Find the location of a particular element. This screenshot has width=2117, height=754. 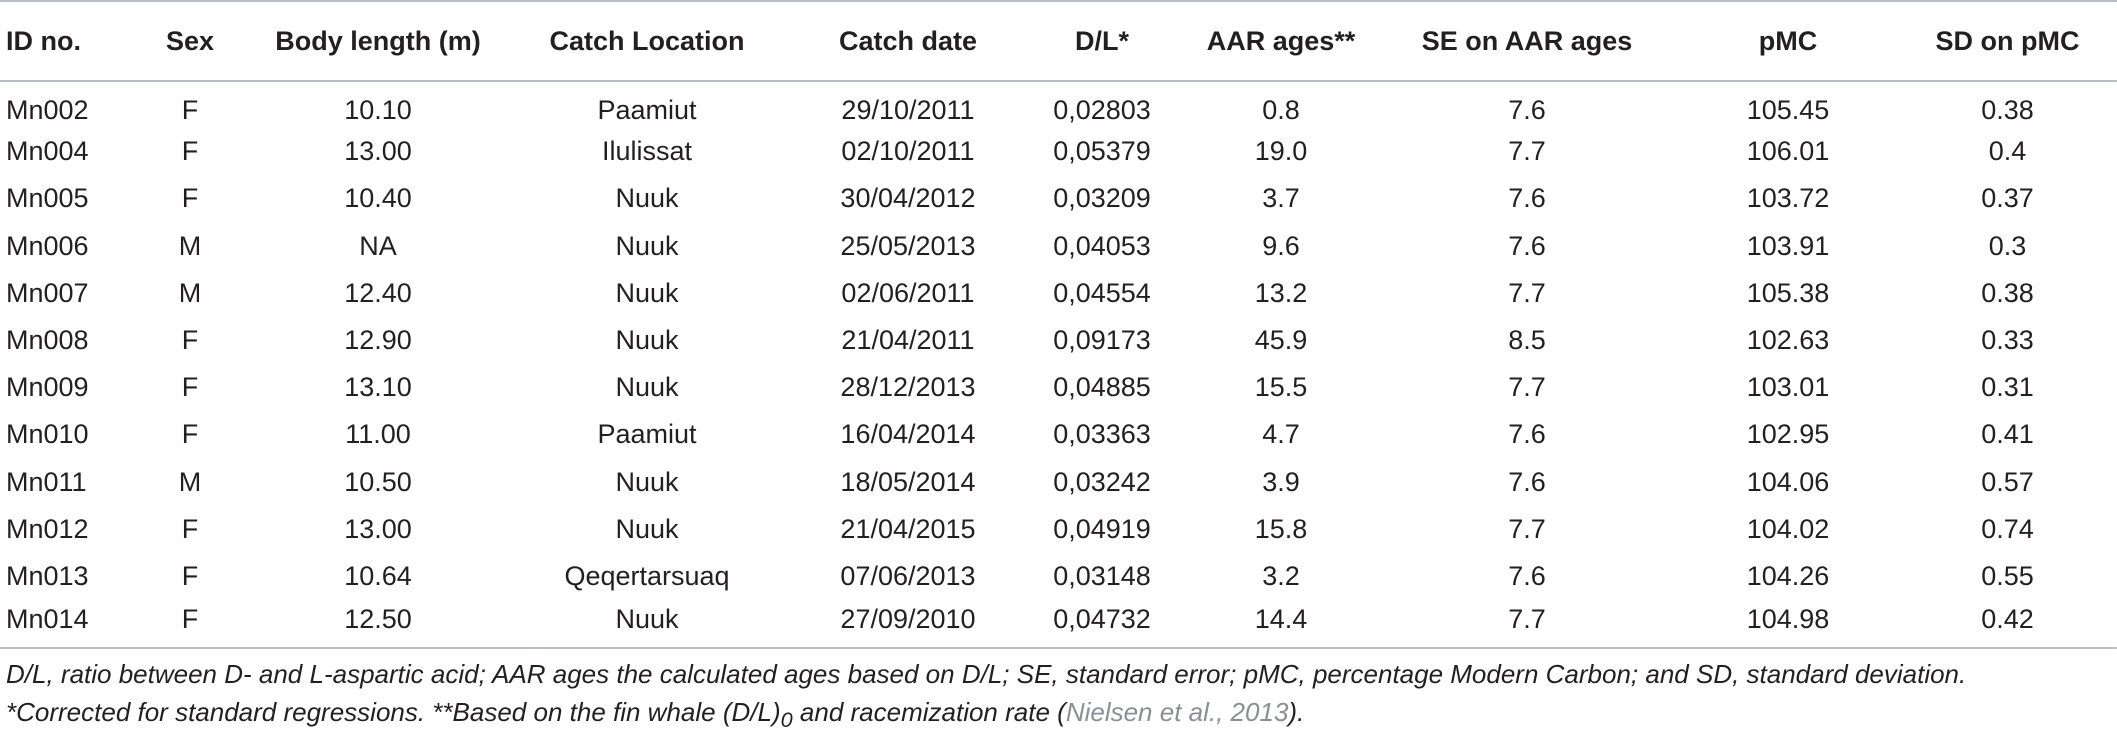

header-dl: D/L* is located at coordinates (1102, 41).